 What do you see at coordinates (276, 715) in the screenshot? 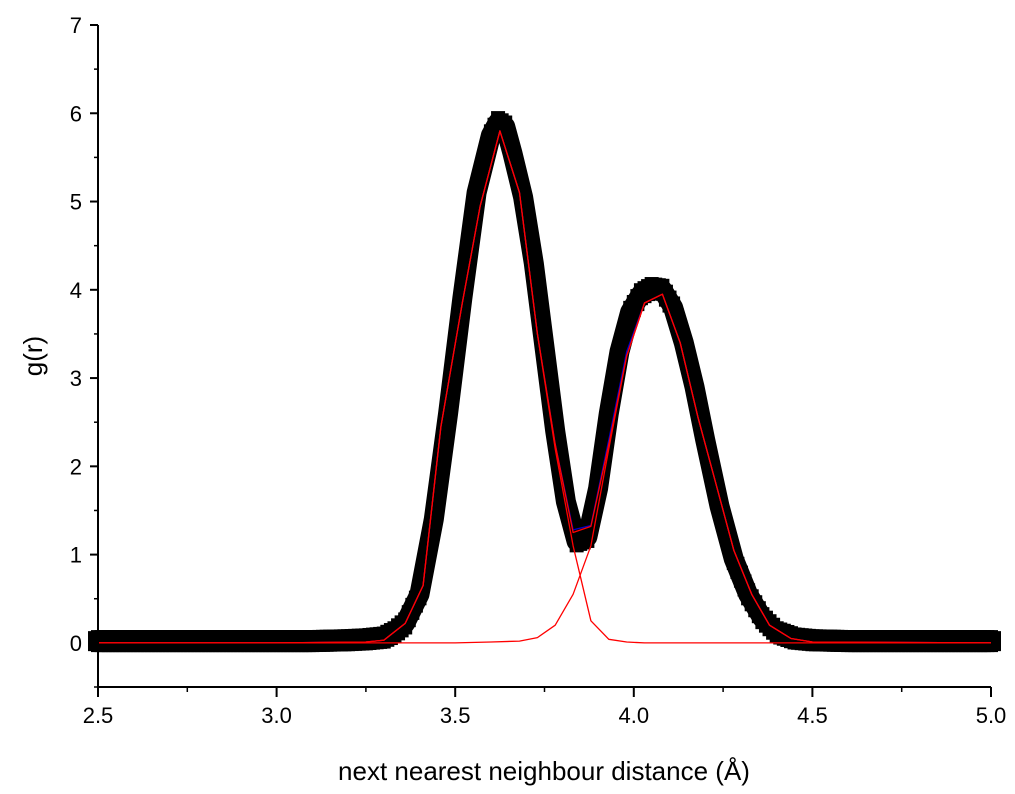
I see `x-tick-label: 3.0` at bounding box center [276, 715].